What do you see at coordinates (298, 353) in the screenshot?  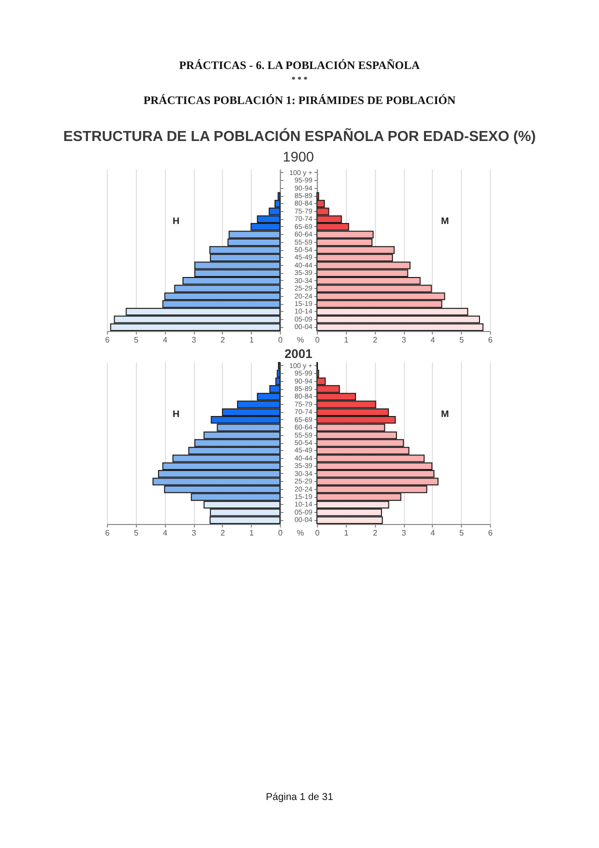 I see `chart-subtitle: 2001` at bounding box center [298, 353].